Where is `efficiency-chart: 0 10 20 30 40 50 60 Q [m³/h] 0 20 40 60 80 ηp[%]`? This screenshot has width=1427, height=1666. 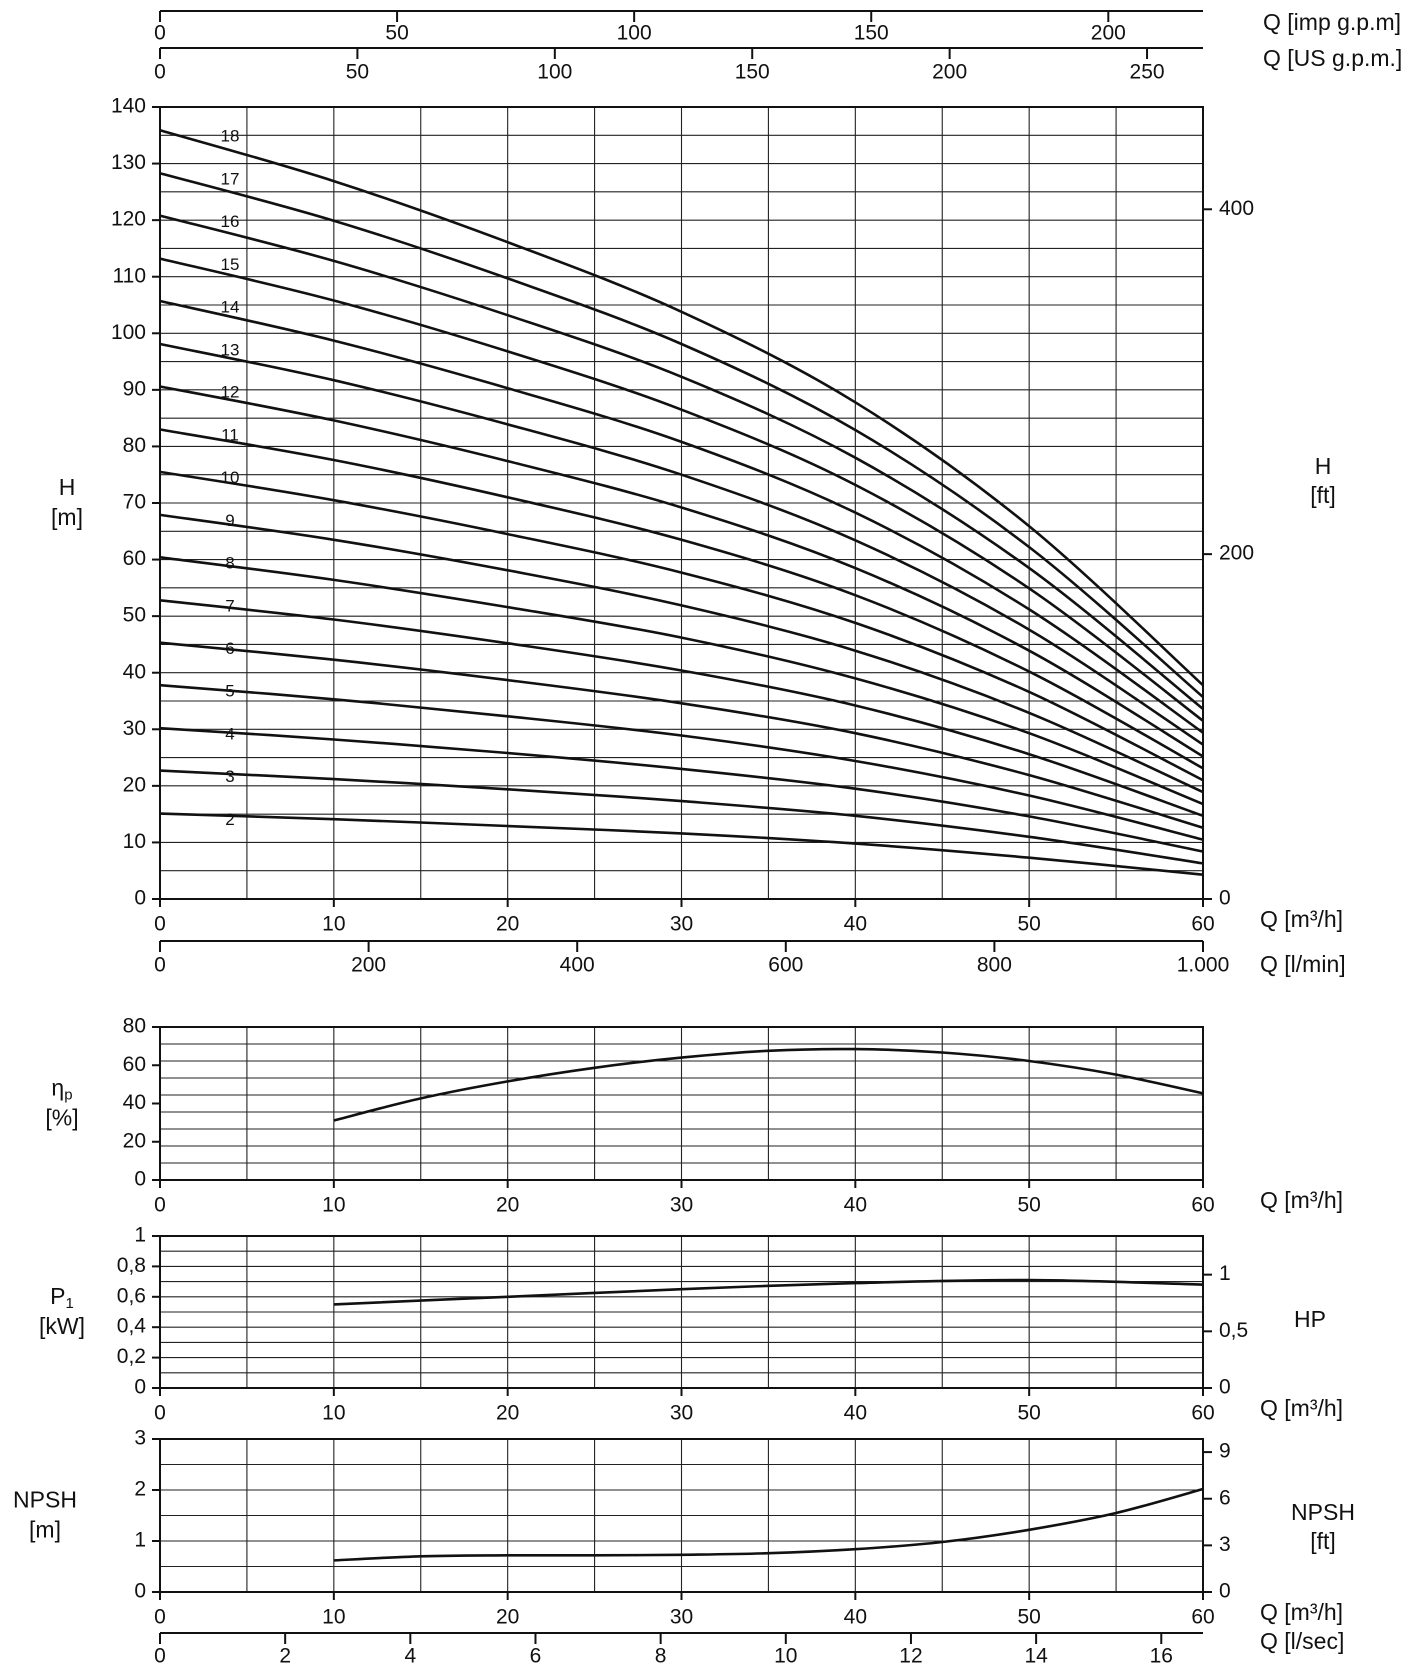
efficiency-chart: 0 10 20 30 40 50 60 Q [m³/h] 0 20 40 60 80 ηp[%] is located at coordinates (694, 1116).